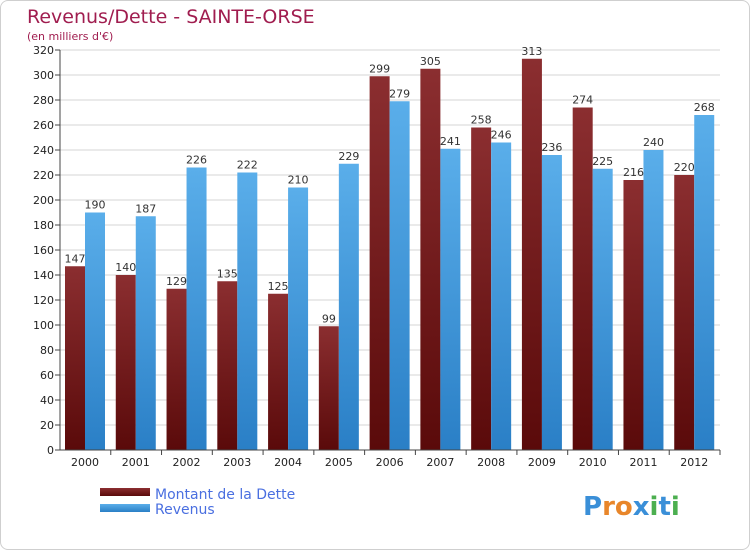 The height and width of the screenshot is (550, 750). Describe the element at coordinates (47, 350) in the screenshot. I see `y-tick-label: 80` at that location.